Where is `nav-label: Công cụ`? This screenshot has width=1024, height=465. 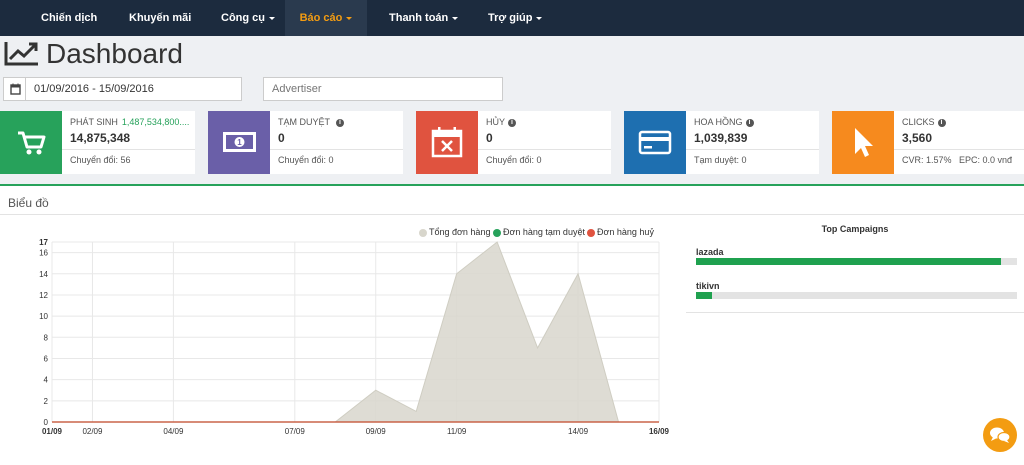 nav-label: Công cụ is located at coordinates (243, 18).